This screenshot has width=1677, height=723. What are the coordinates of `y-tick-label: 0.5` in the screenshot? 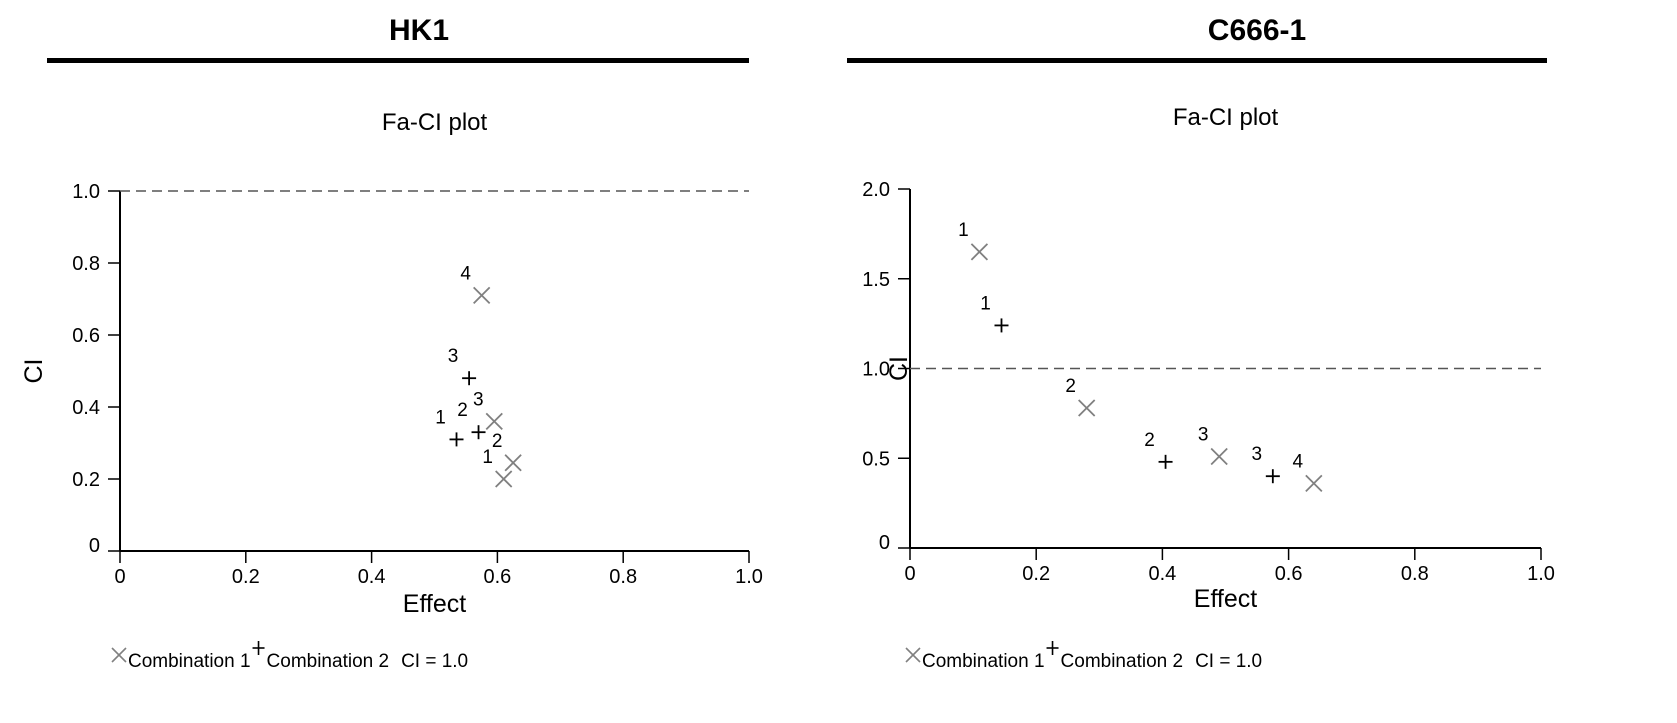 It's located at (876, 459).